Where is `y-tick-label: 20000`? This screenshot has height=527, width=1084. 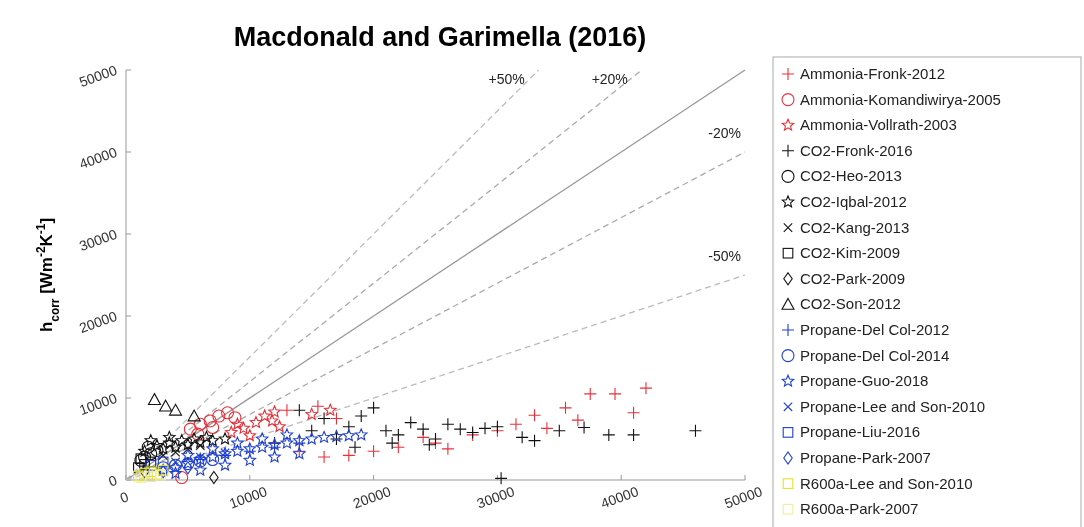
y-tick-label: 20000 is located at coordinates (98, 322).